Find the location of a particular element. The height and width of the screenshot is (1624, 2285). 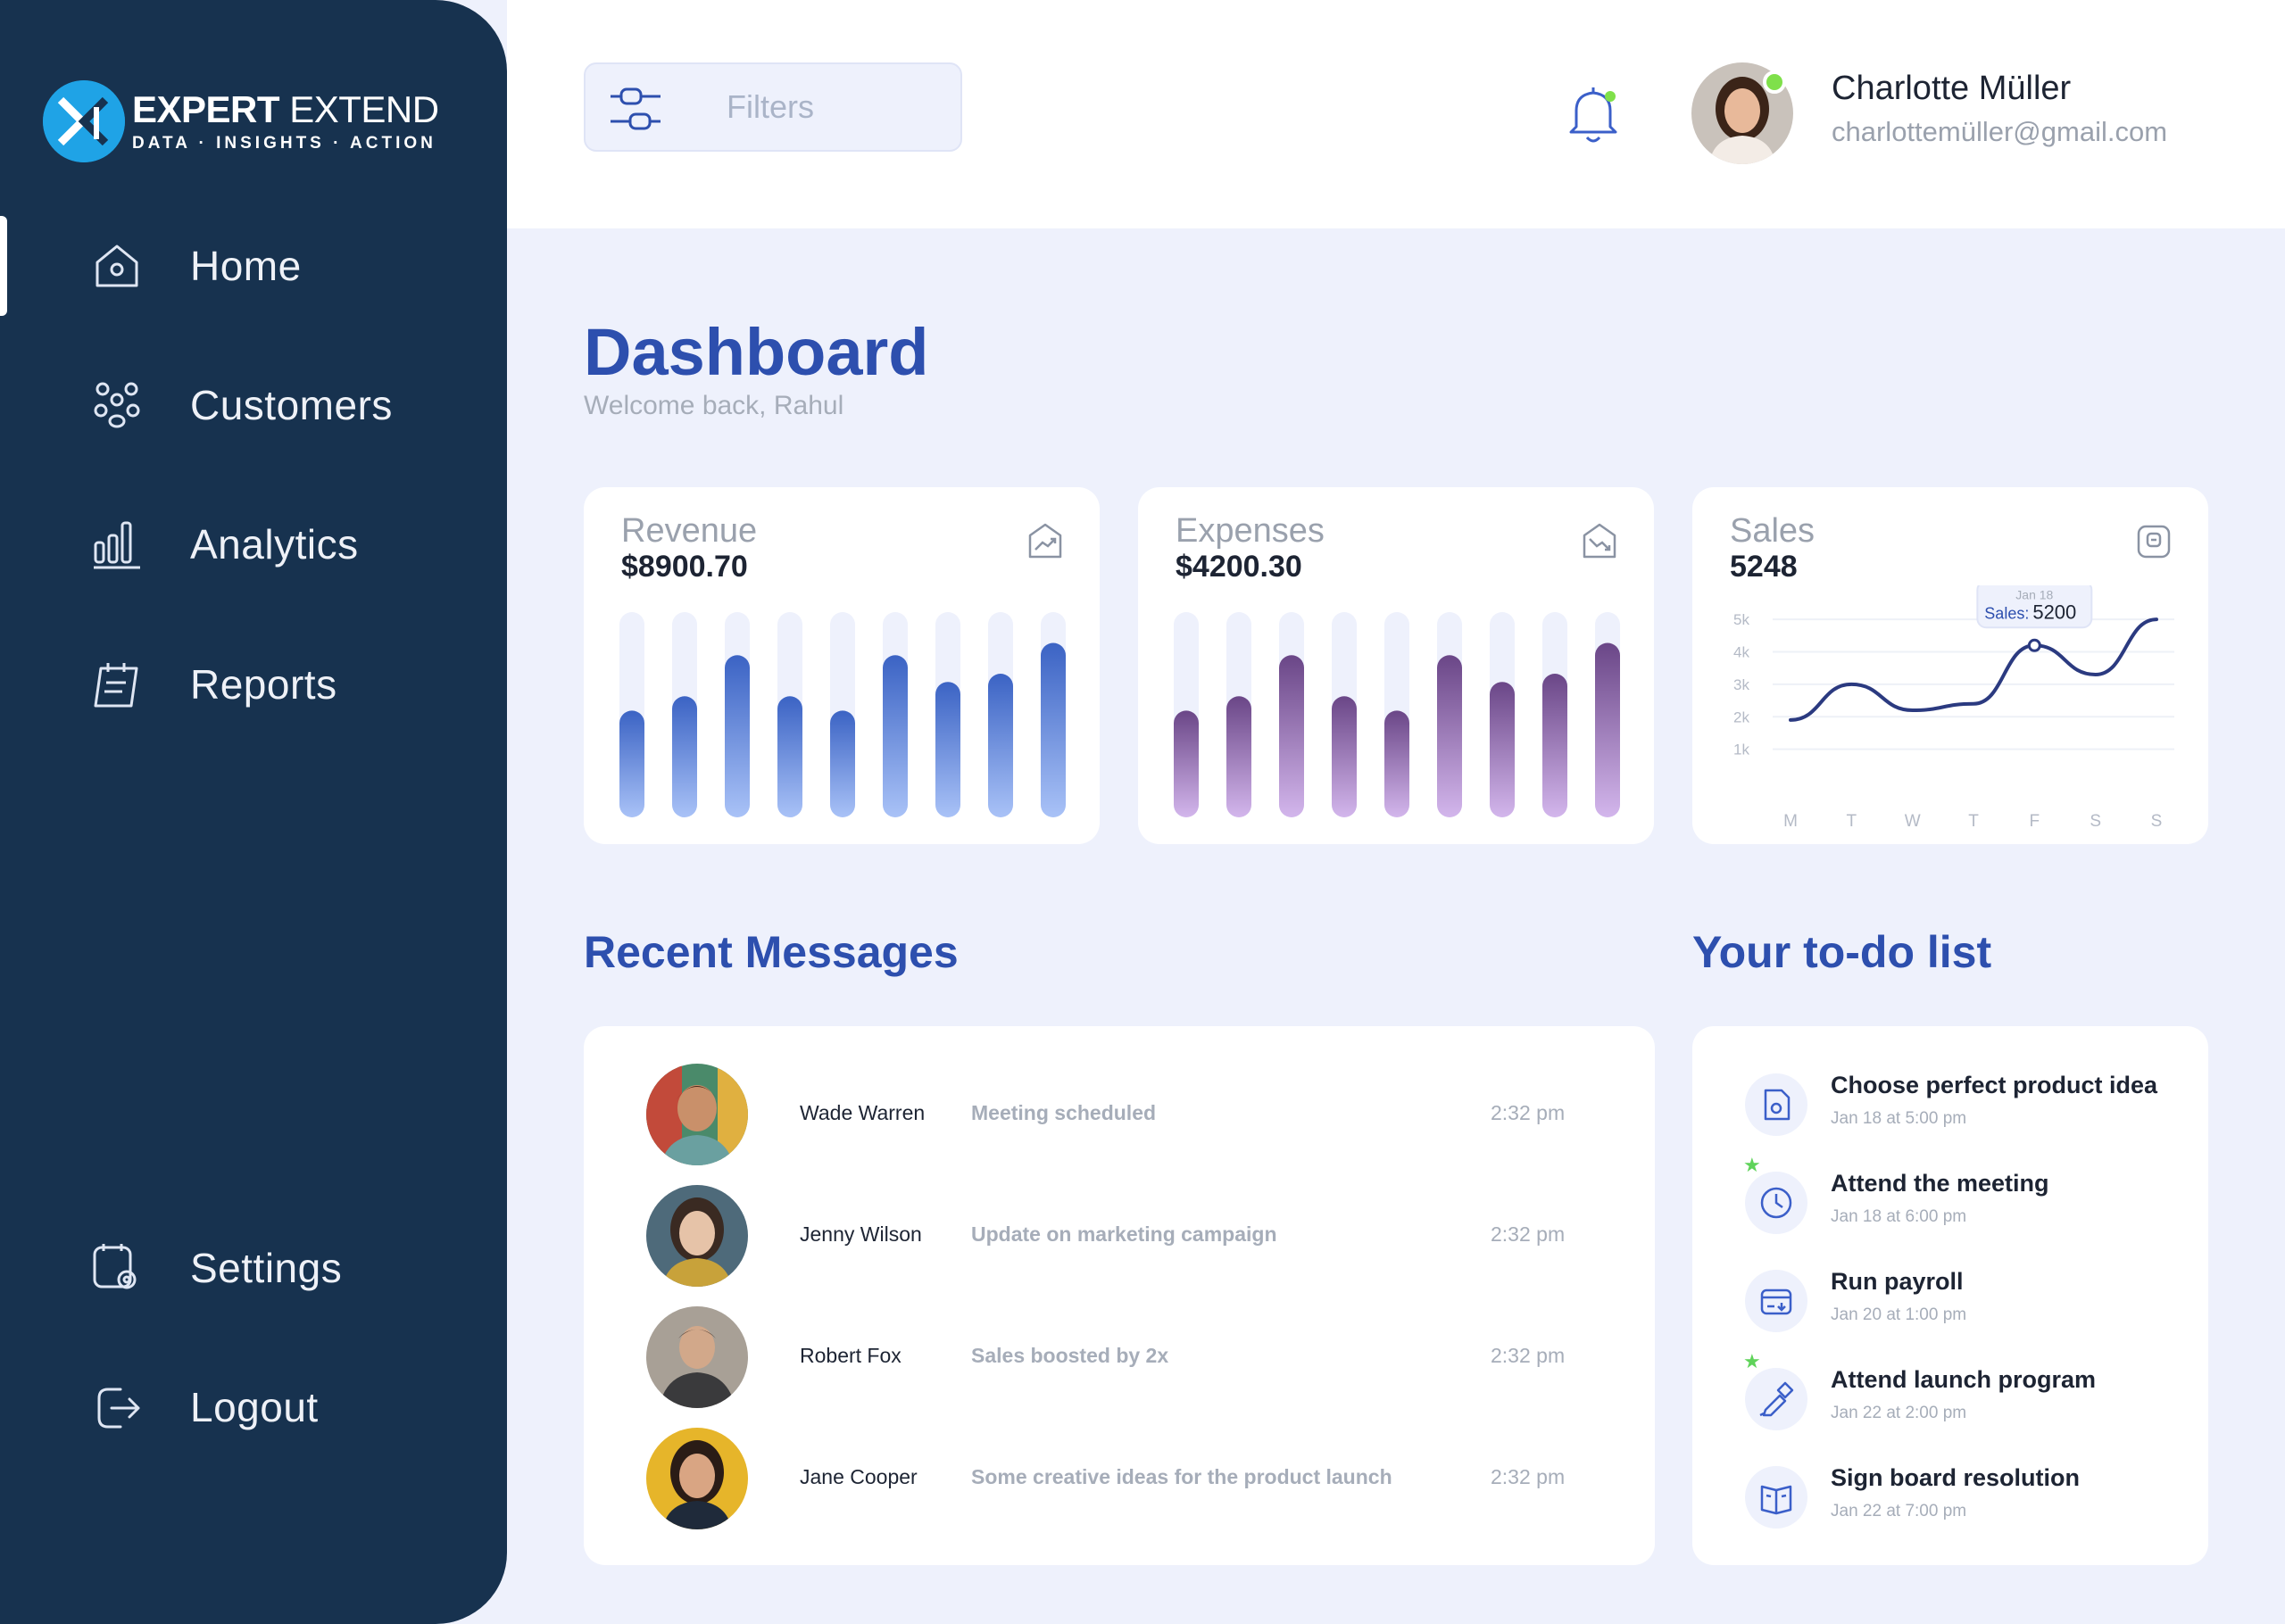

user-email: charlottemüller@gmail.com is located at coordinates (2000, 131).